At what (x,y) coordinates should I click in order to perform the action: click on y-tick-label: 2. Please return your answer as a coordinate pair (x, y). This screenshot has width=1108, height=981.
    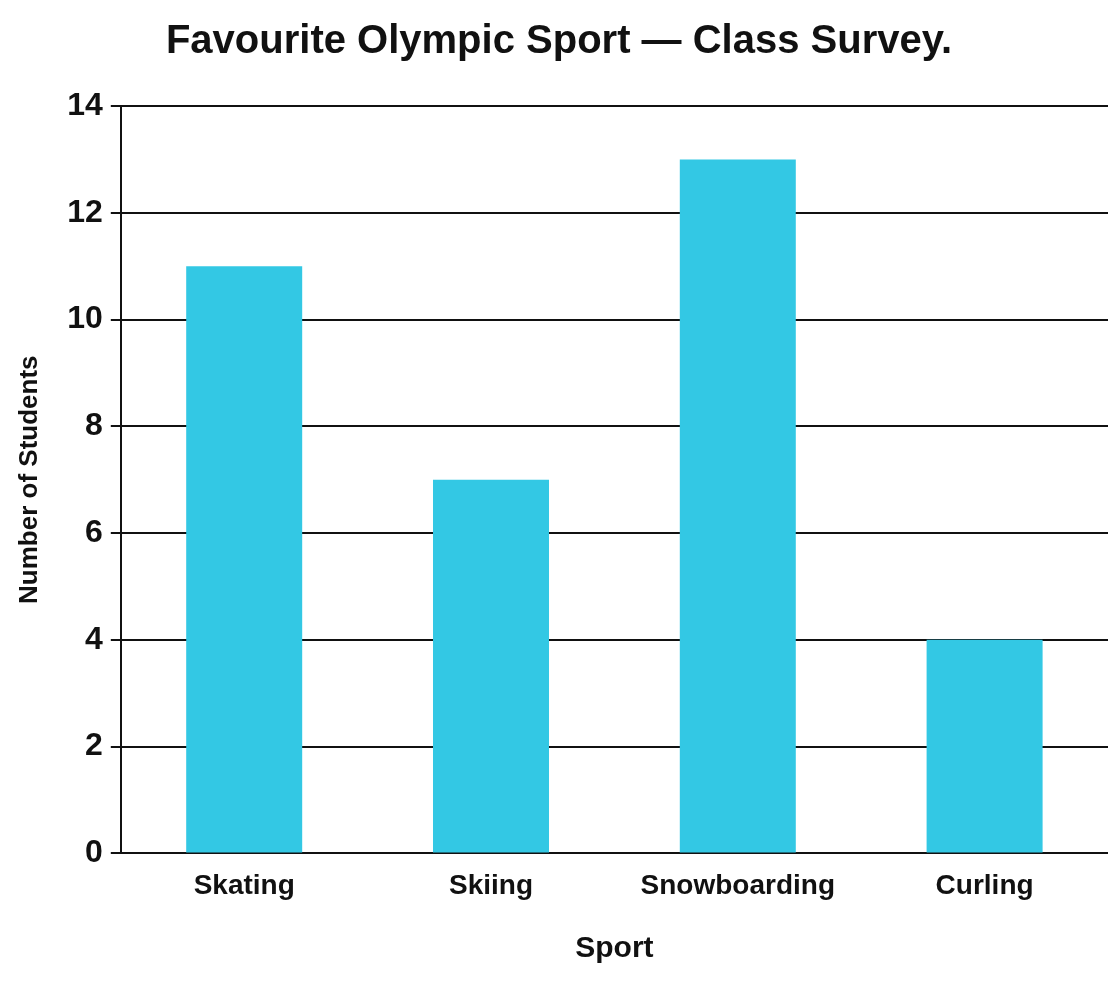
    Looking at the image, I should click on (94, 744).